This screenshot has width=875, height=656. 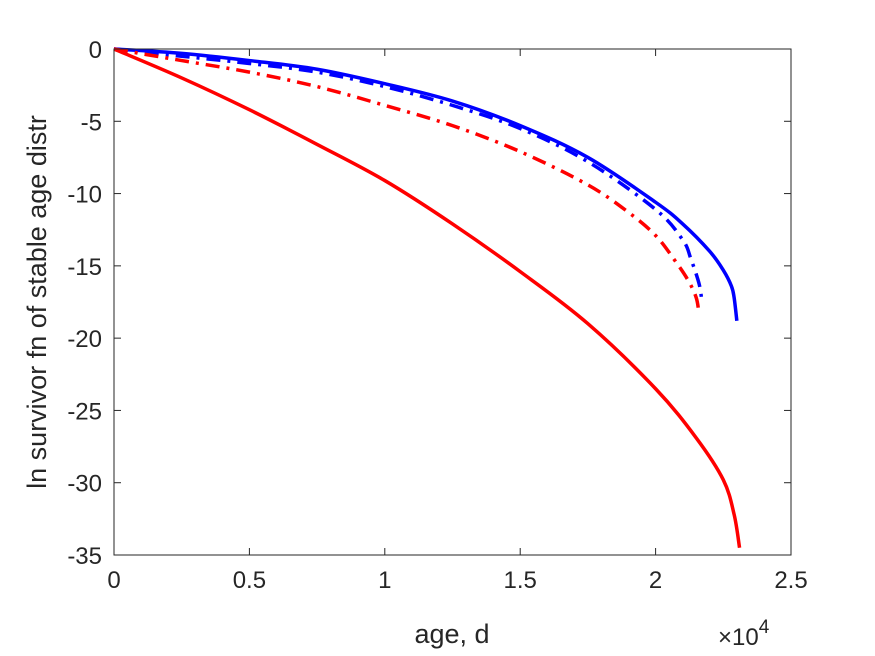 I want to click on y-tick-label: -30, so click(x=84, y=484).